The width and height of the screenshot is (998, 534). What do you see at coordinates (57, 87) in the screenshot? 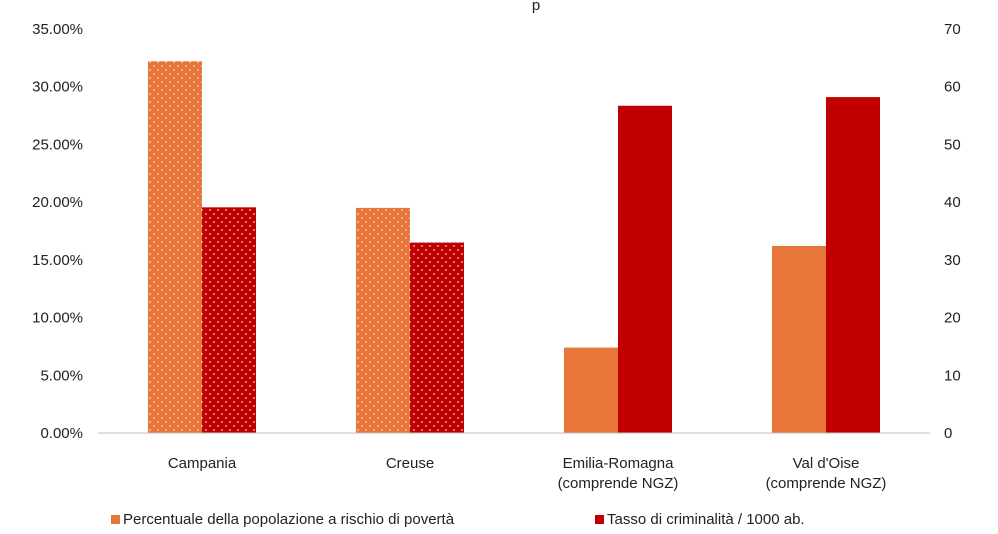
I see `y-left-tick-label: 30.00%` at bounding box center [57, 87].